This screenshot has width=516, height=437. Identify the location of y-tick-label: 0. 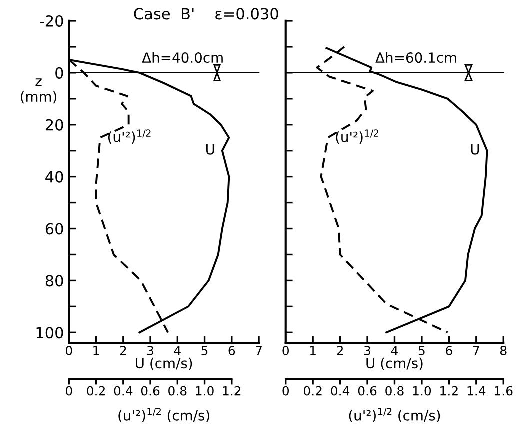
(60, 73).